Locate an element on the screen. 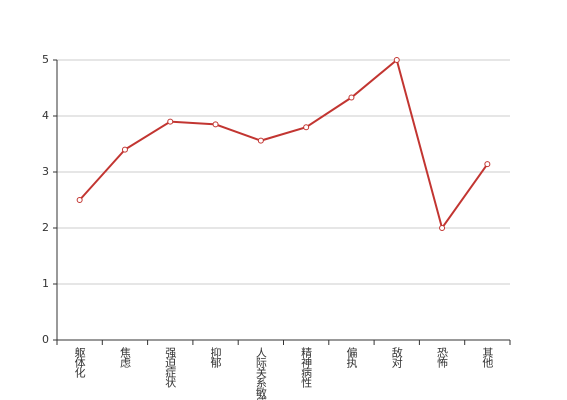  x-tick-label: 敌对 is located at coordinates (396, 357).